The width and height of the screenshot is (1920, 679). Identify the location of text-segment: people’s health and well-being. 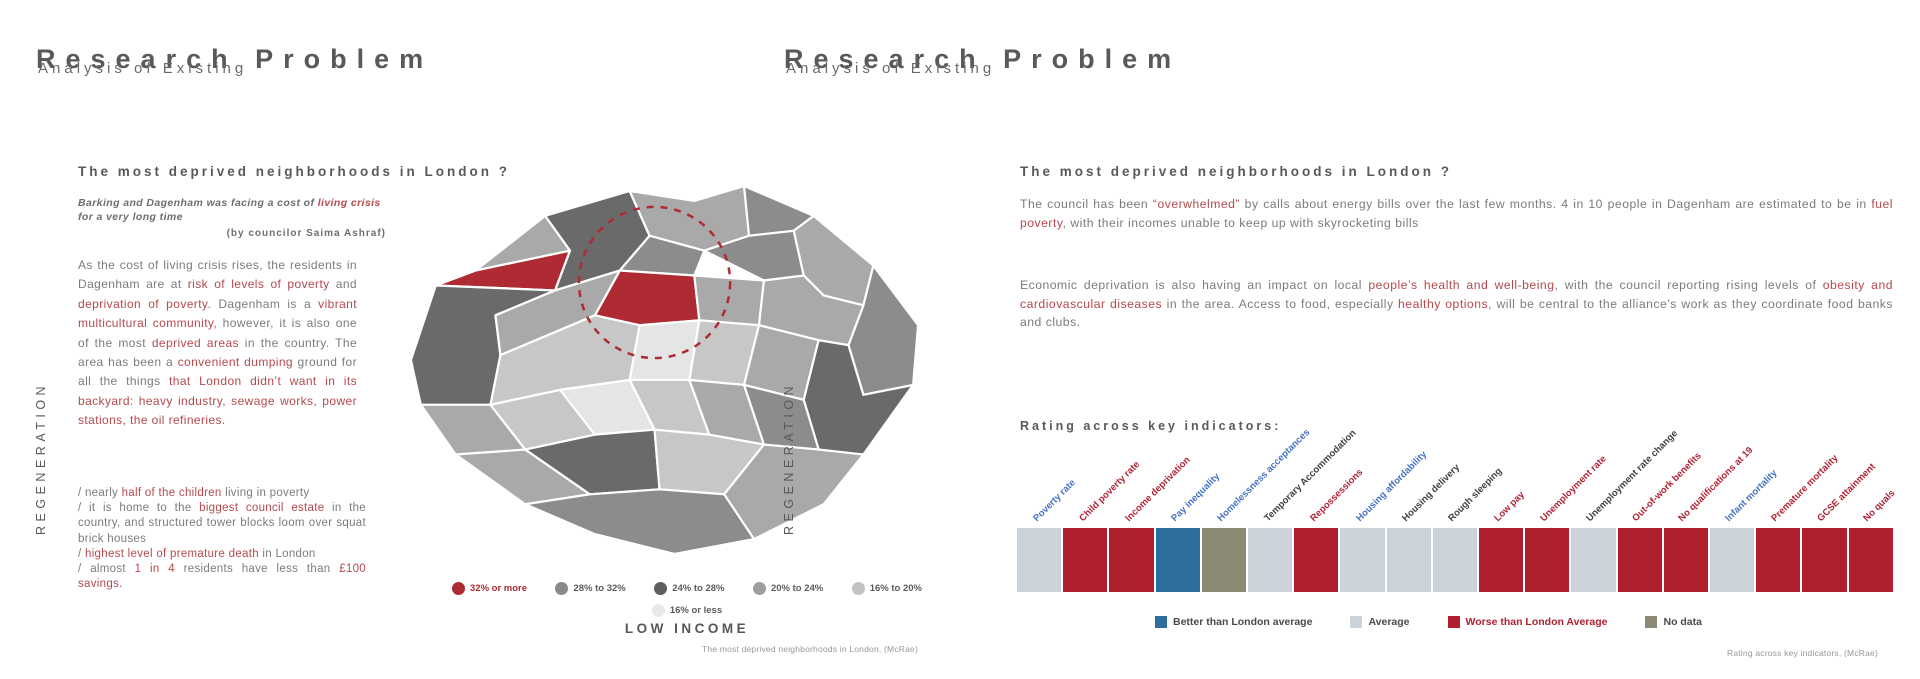
(1461, 285).